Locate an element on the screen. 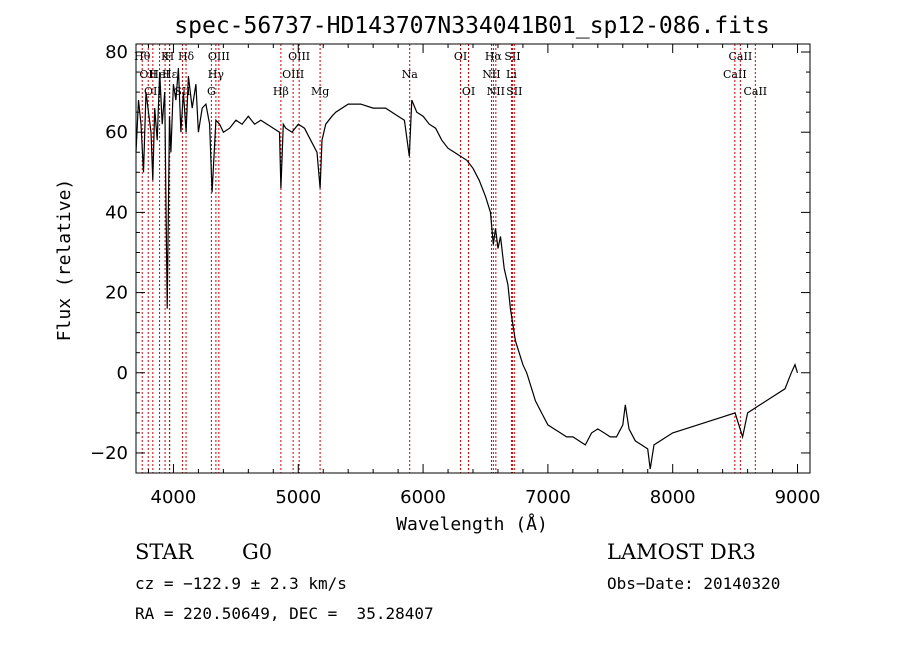 The width and height of the screenshot is (900, 649). line-label-k: K is located at coordinates (165, 56).